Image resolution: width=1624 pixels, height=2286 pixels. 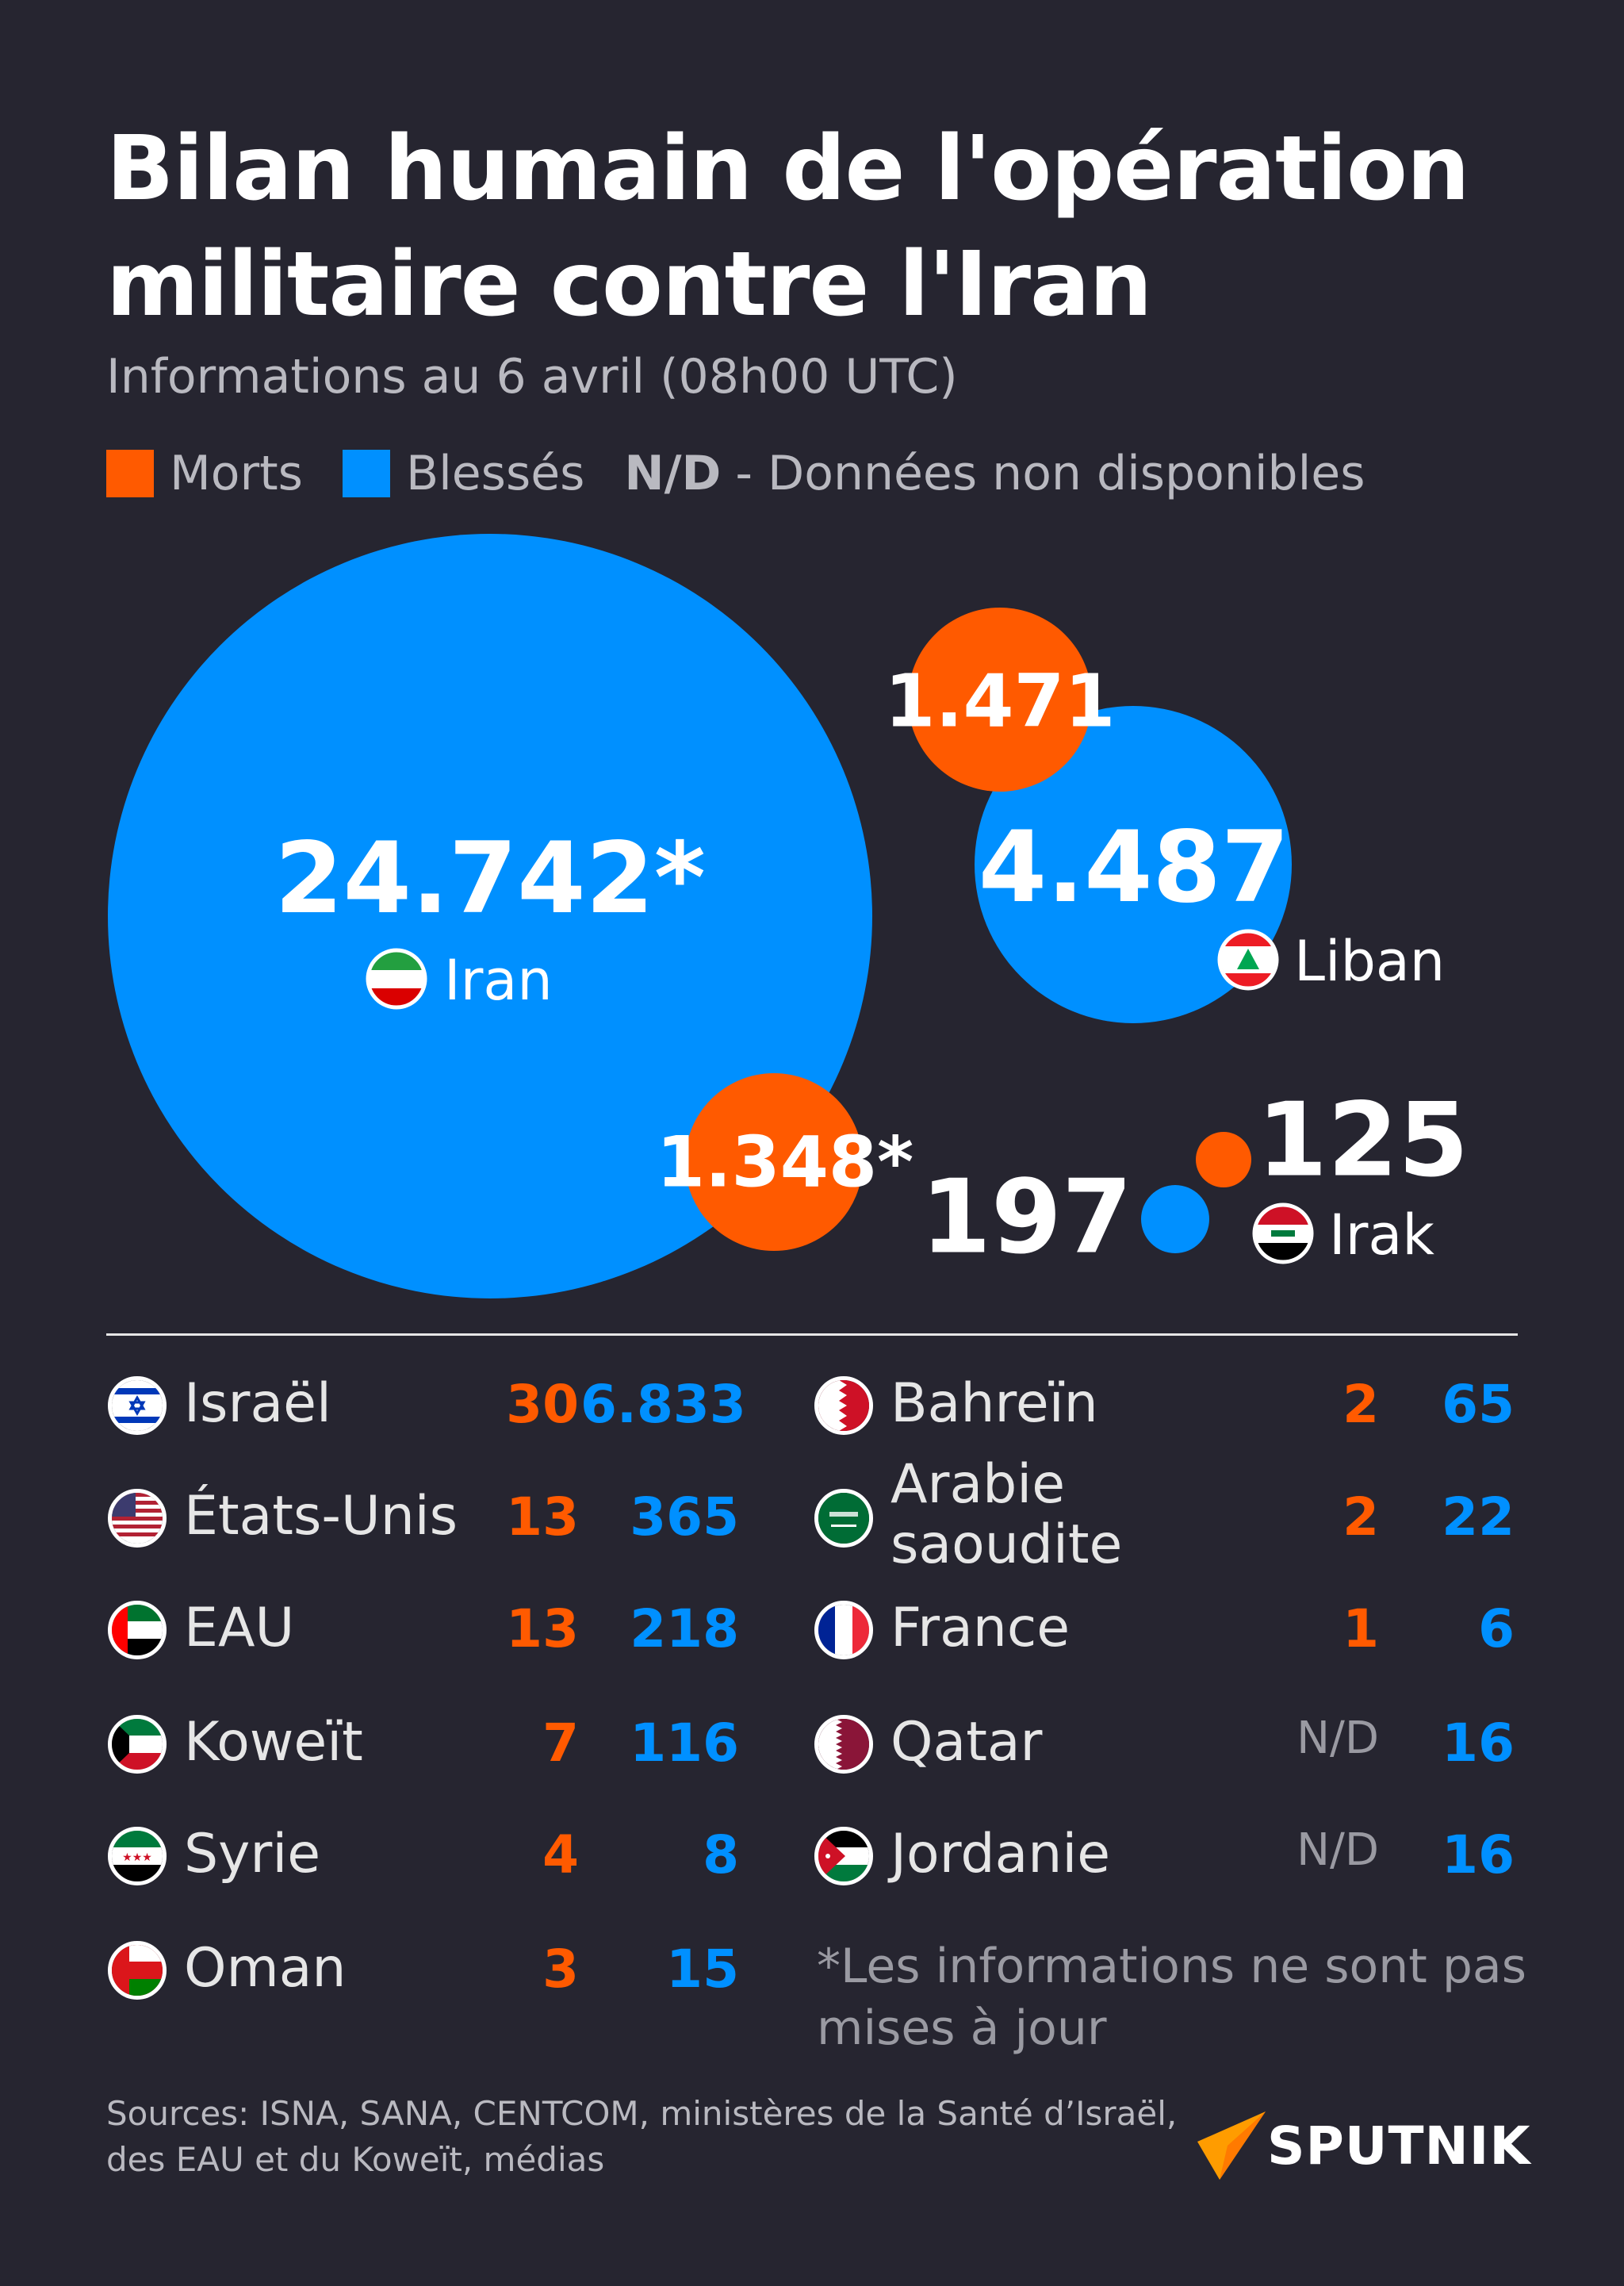 What do you see at coordinates (843, 1630) in the screenshot?
I see `france-flag-icon` at bounding box center [843, 1630].